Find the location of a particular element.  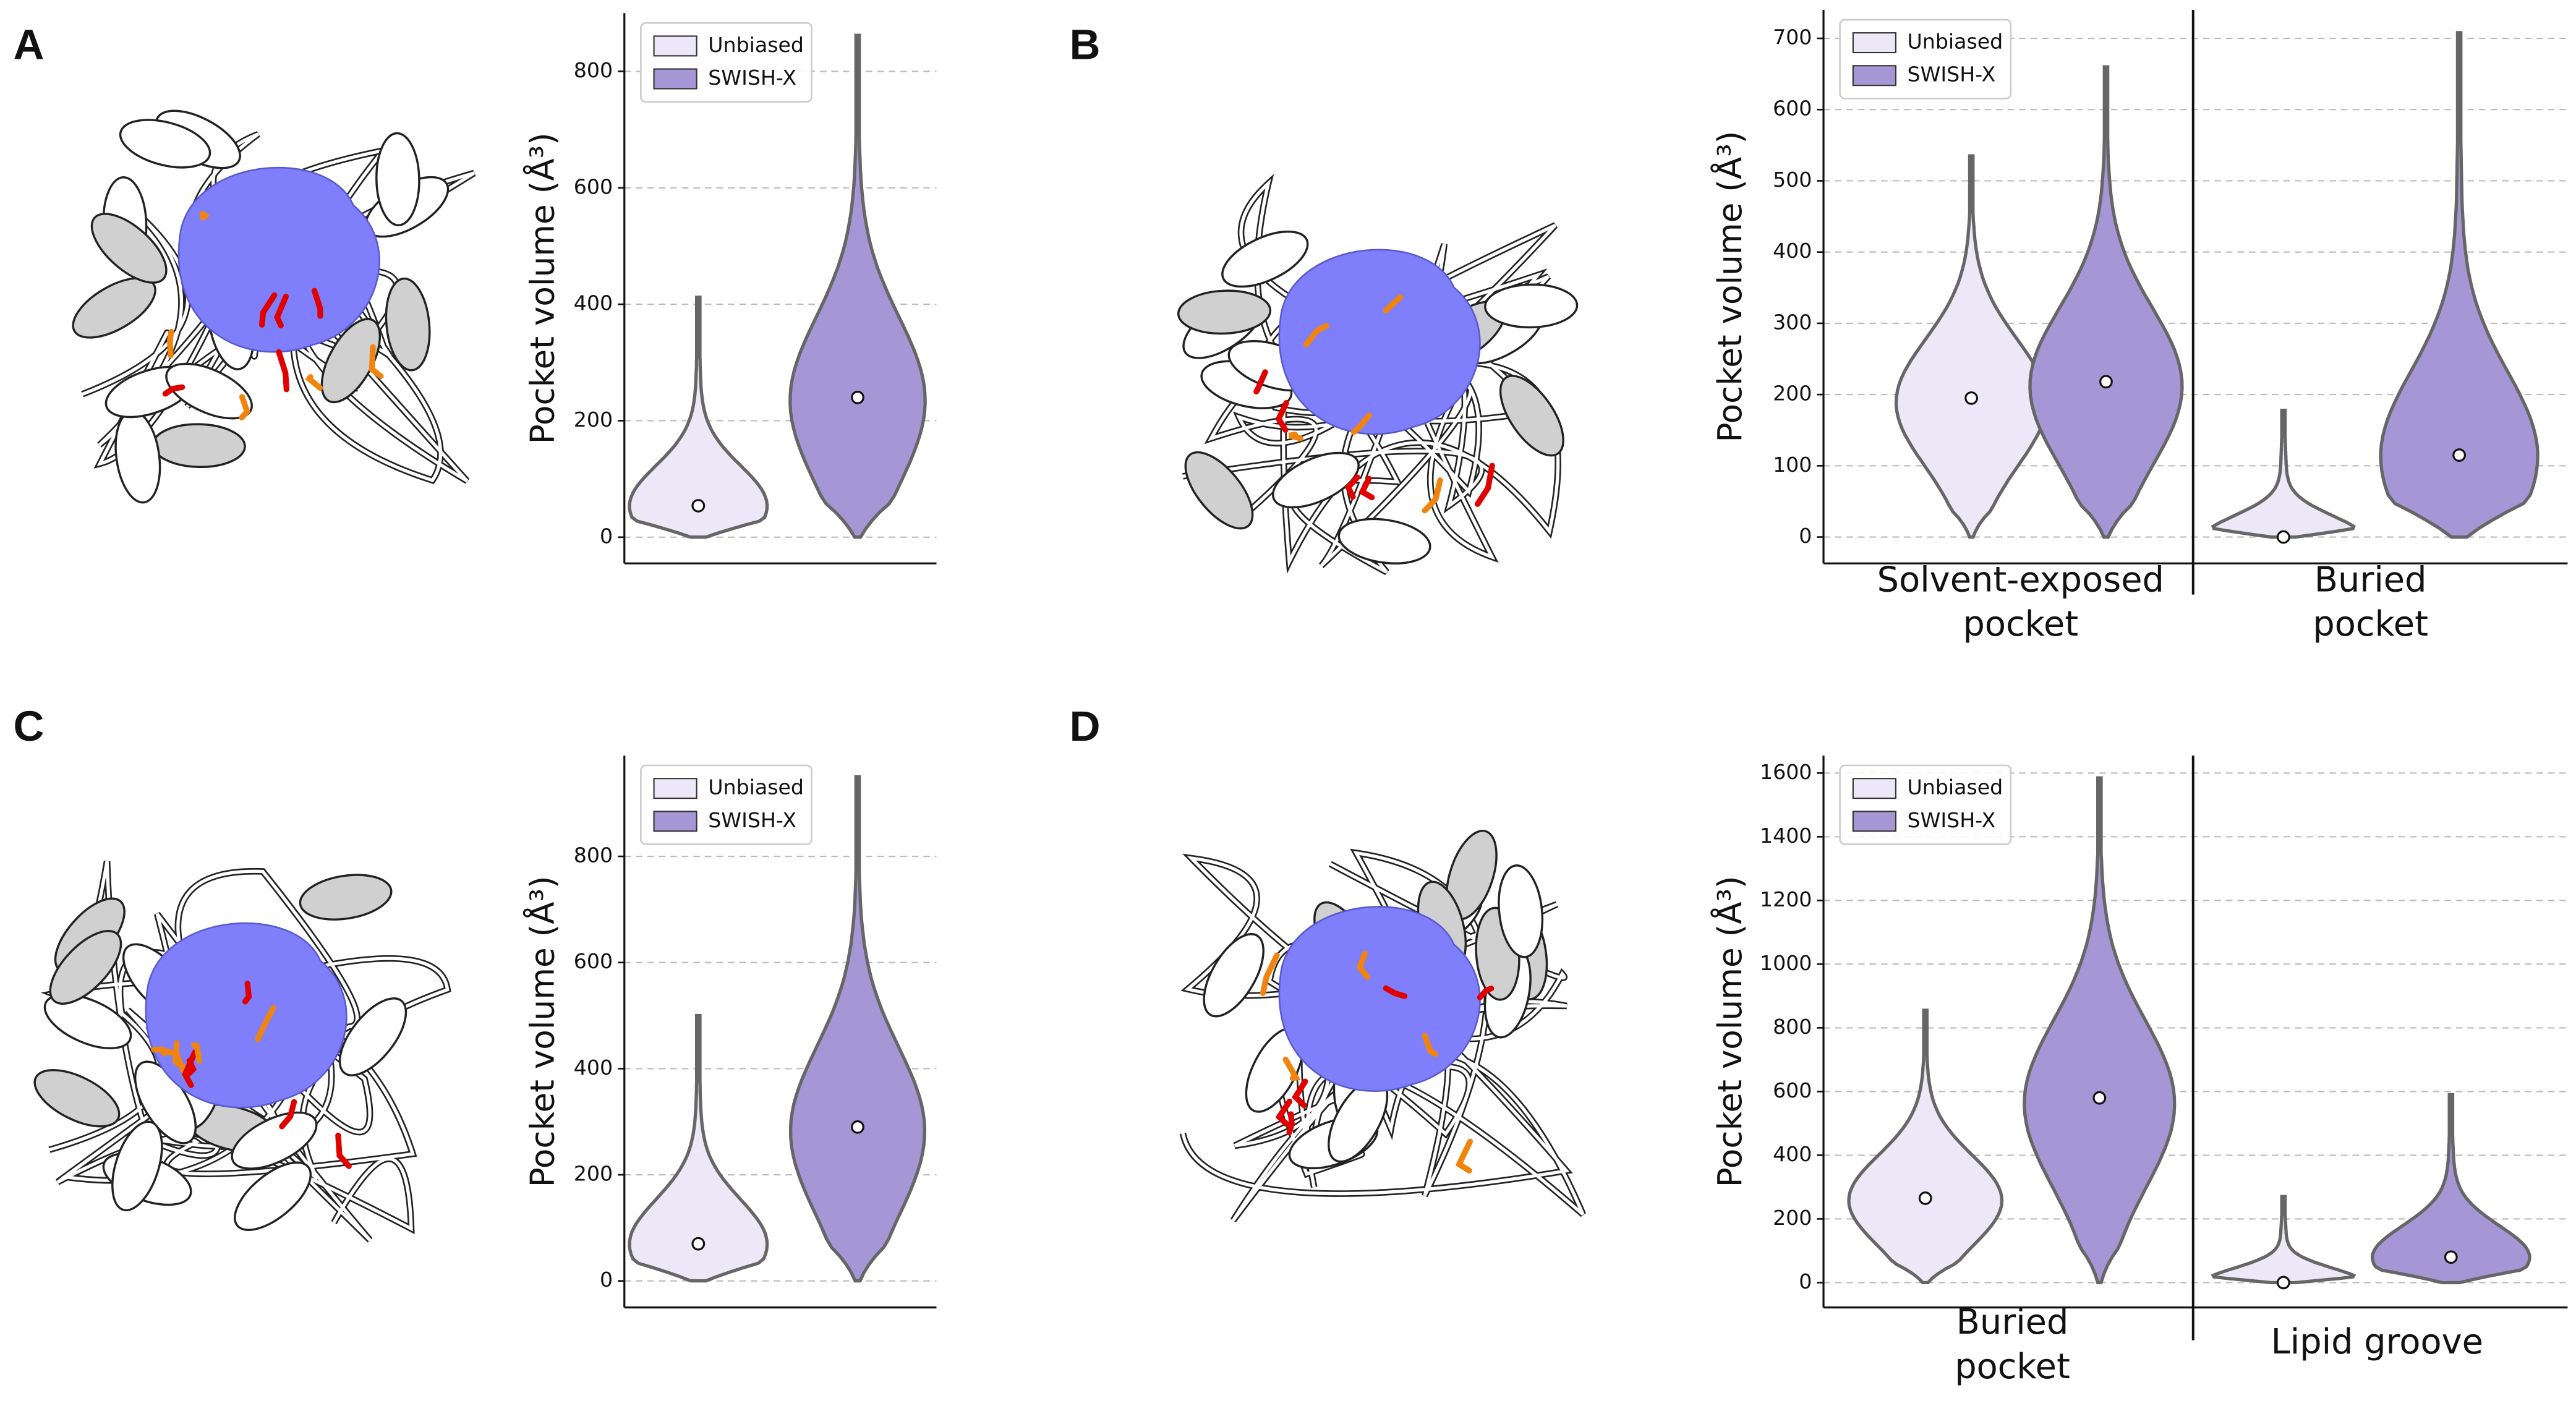

legend-label: SWISH-X is located at coordinates (752, 820).